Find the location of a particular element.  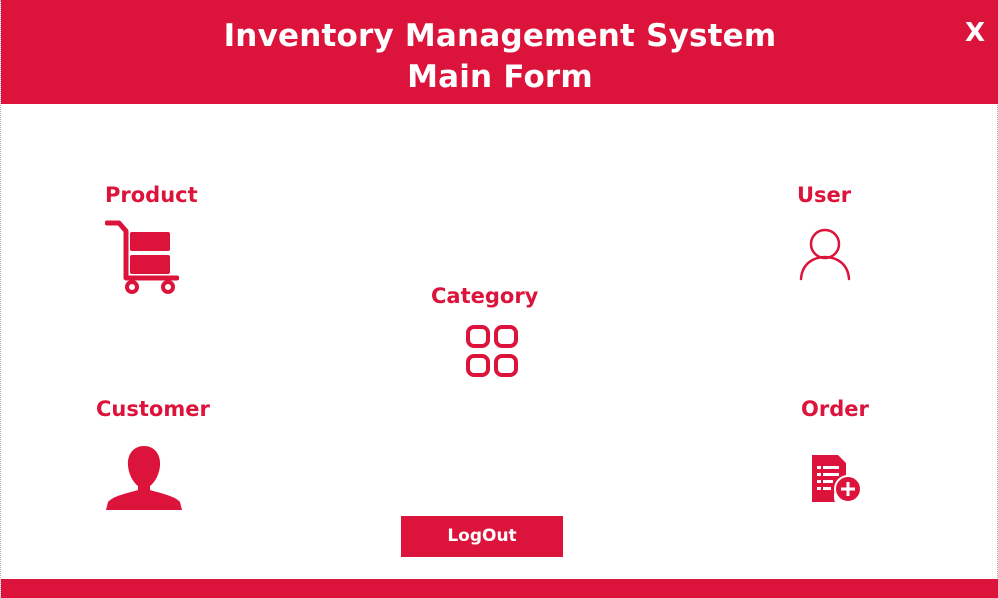

category-label: Category is located at coordinates (485, 296).